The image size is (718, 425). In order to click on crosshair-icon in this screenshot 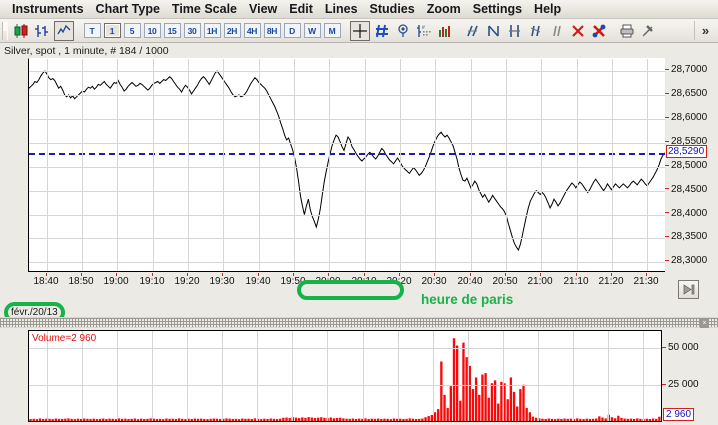, I will do `click(360, 30)`.